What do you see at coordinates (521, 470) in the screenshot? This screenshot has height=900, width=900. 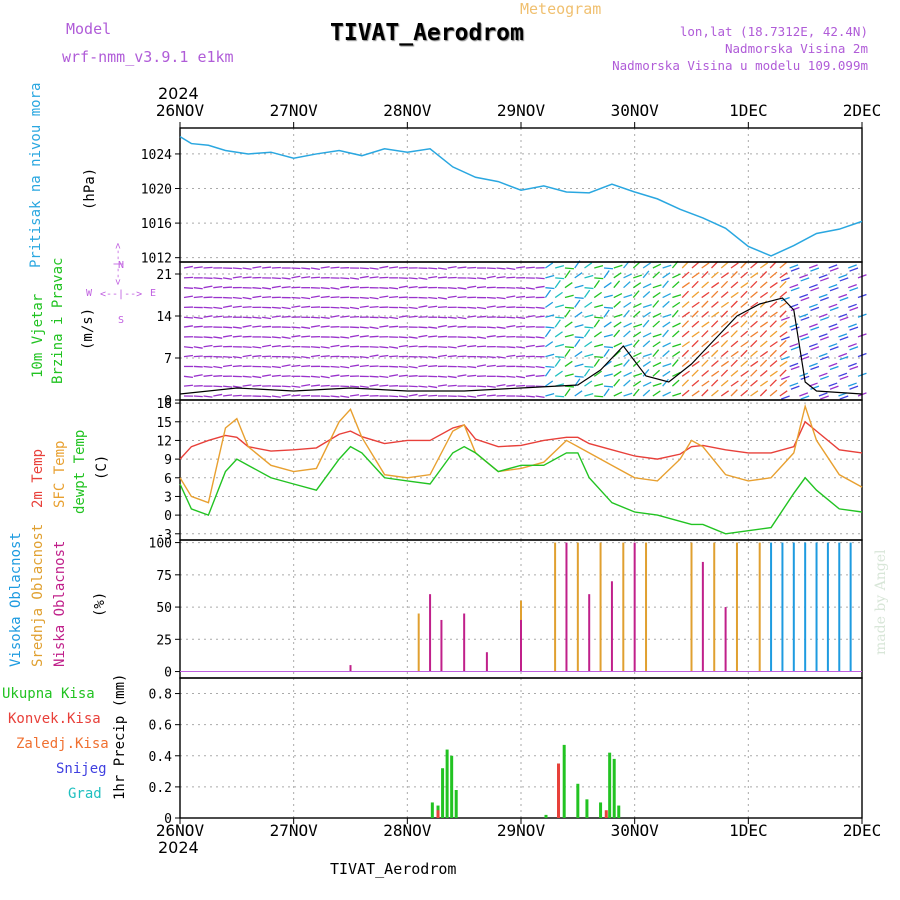 I see `panel-frame` at bounding box center [521, 470].